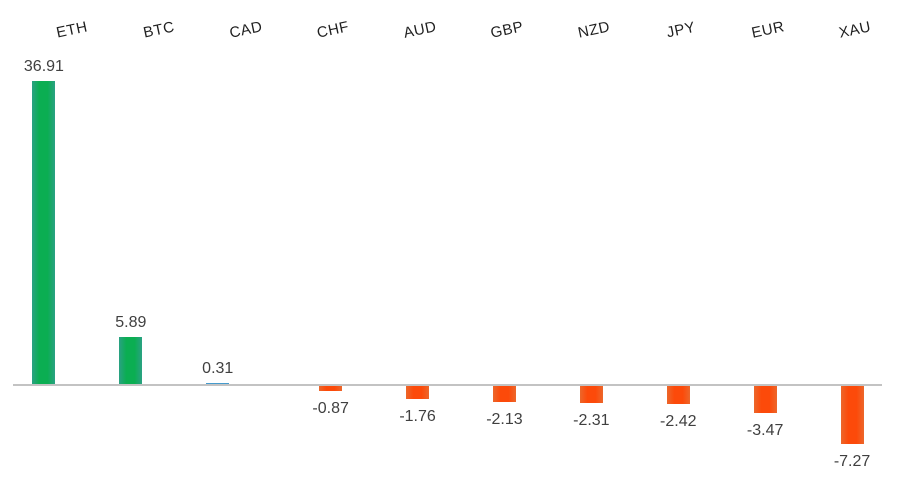 The width and height of the screenshot is (913, 483). What do you see at coordinates (852, 462) in the screenshot?
I see `value-label-xau: -7.27` at bounding box center [852, 462].